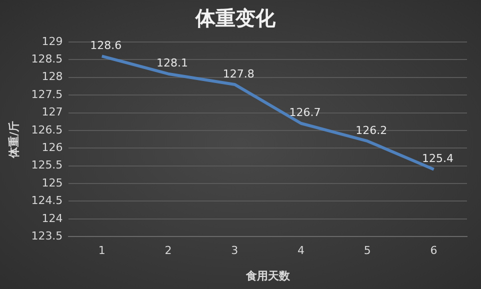 The height and width of the screenshot is (289, 481). Describe the element at coordinates (52, 77) in the screenshot. I see `y-tick-label: 128` at that location.